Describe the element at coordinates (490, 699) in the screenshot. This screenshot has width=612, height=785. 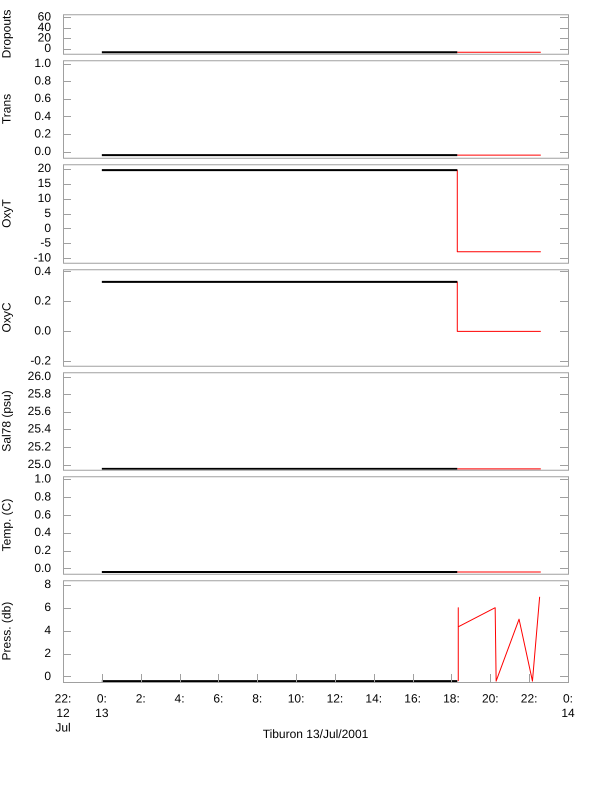
I see `x-tick-label: 20:` at that location.